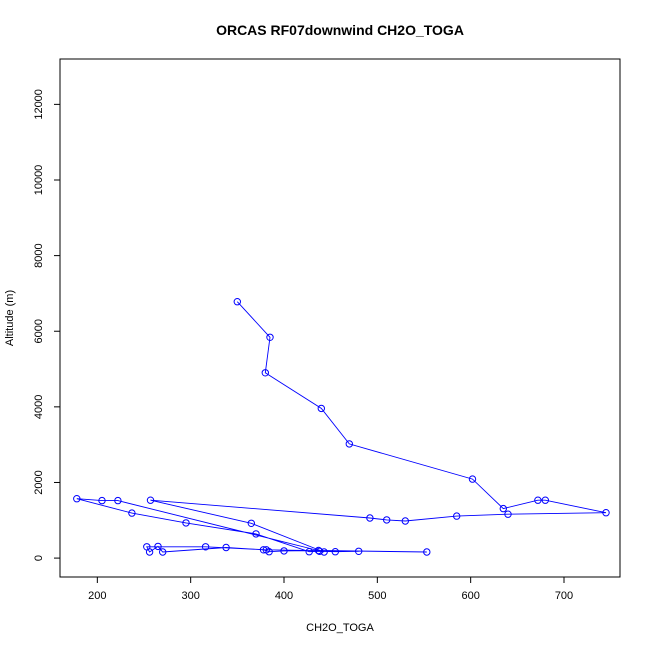 This screenshot has width=650, height=650. What do you see at coordinates (330, 589) in the screenshot?
I see `x-axis: 200 300 400 500 600 700` at bounding box center [330, 589].